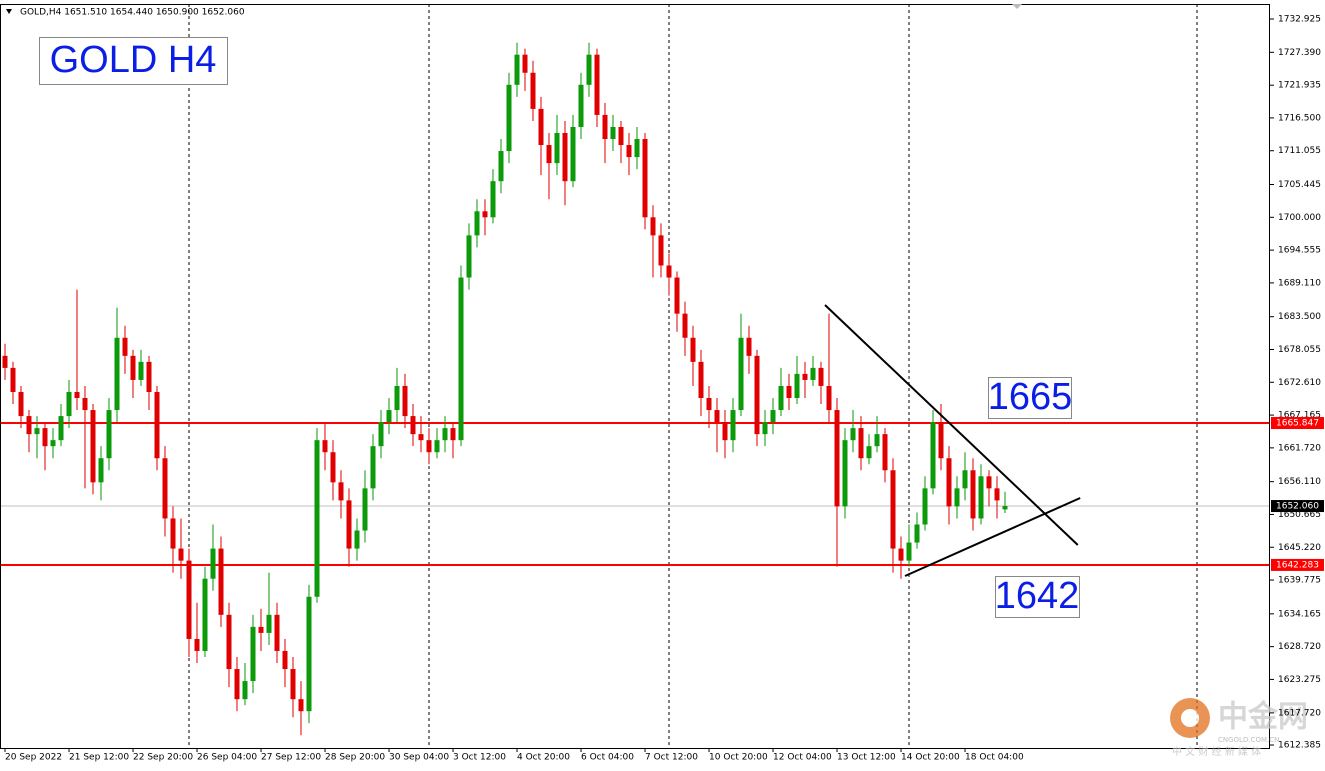 This screenshot has height=771, width=1325. Describe the element at coordinates (1299, 548) in the screenshot. I see `y-tick-label: 1645.220` at that location.